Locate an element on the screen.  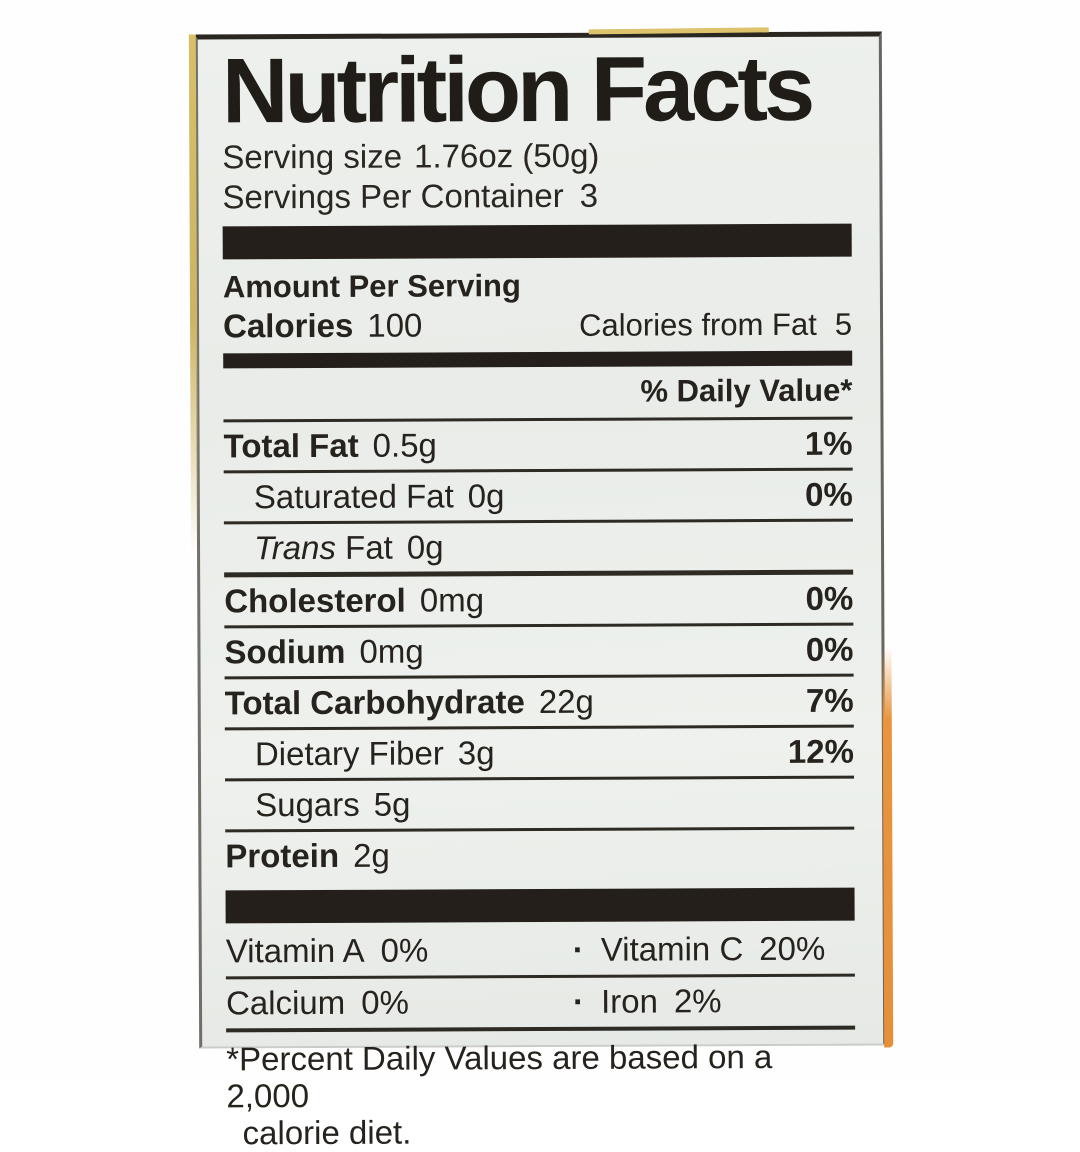
nutrient-name-amount: Sodium 0mg is located at coordinates (324, 651).